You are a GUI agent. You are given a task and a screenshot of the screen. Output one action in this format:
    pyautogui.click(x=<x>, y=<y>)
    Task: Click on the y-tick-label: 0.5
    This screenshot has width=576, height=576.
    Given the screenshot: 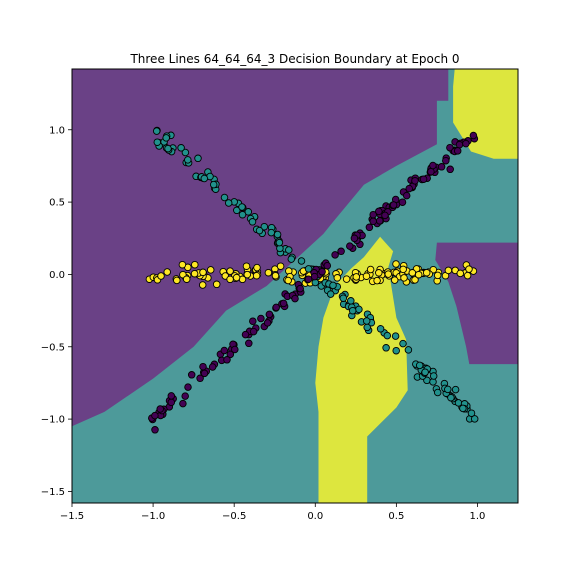 What is the action you would take?
    pyautogui.click(x=57, y=203)
    